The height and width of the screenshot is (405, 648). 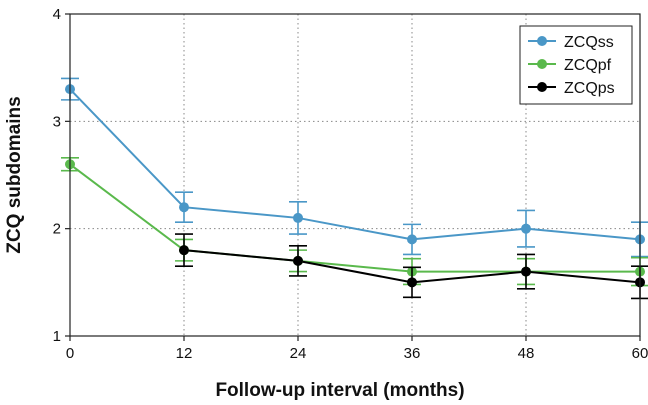 I want to click on x-tick-label: 24, so click(x=298, y=353).